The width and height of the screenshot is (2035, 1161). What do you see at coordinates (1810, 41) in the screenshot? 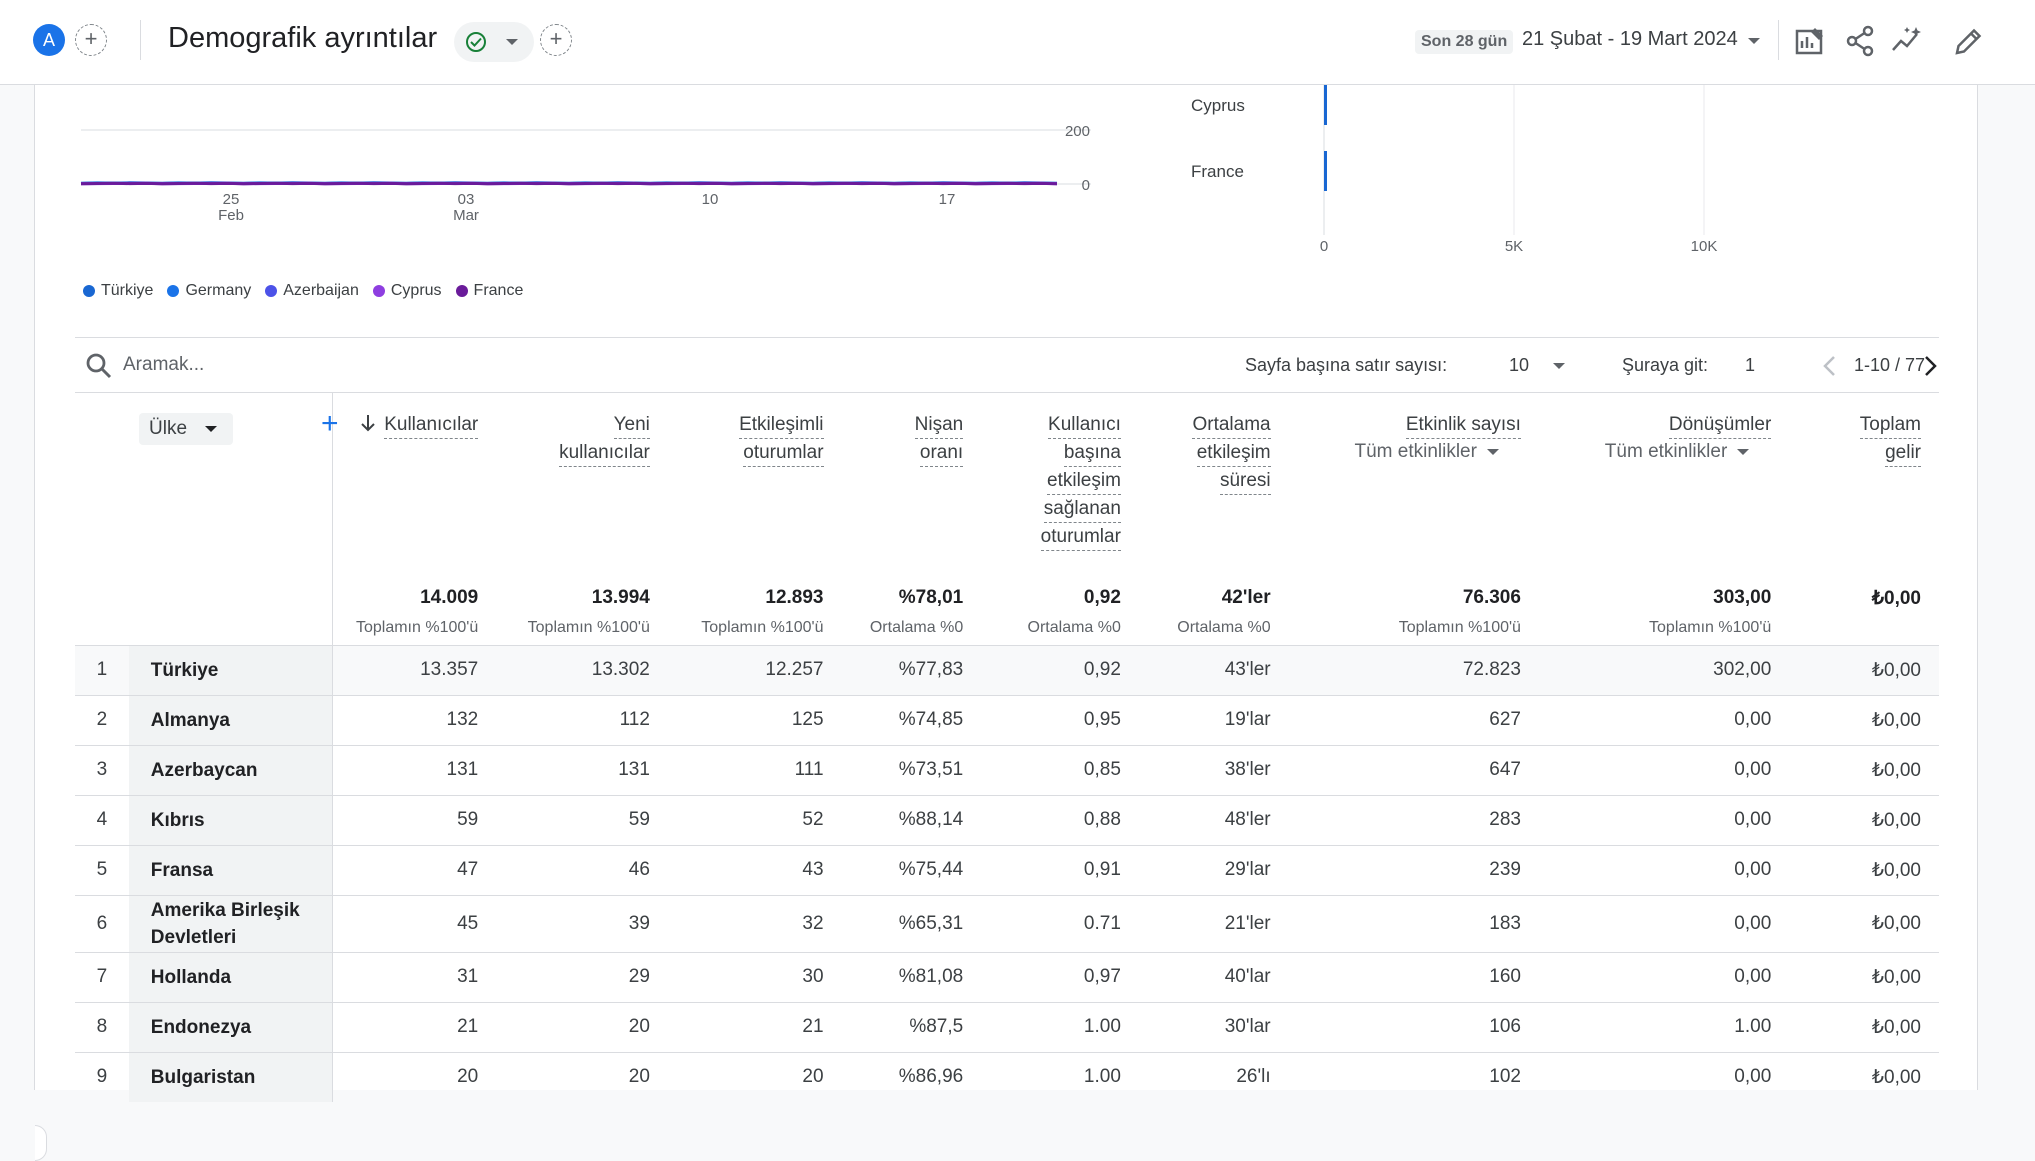
I see `customize-report-icon` at bounding box center [1810, 41].